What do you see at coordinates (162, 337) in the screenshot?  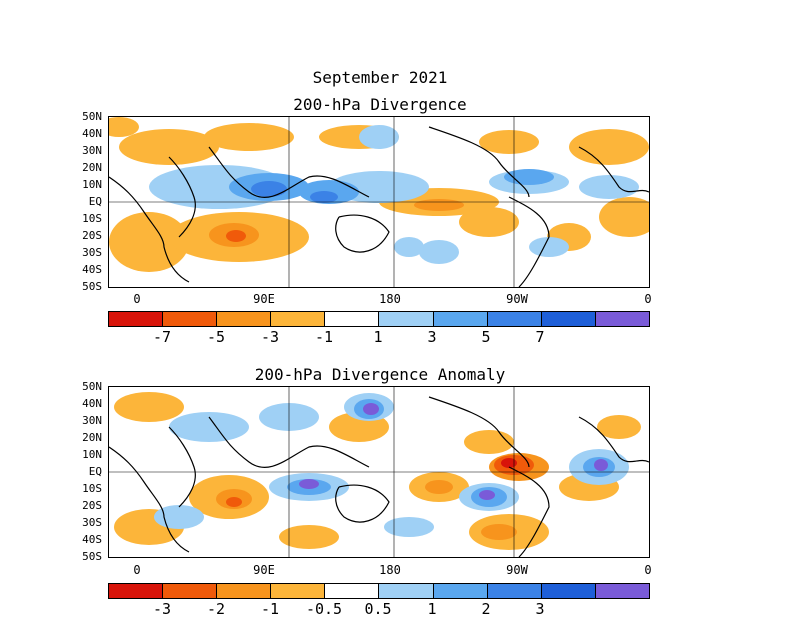 I see `colorbar-label: -7` at bounding box center [162, 337].